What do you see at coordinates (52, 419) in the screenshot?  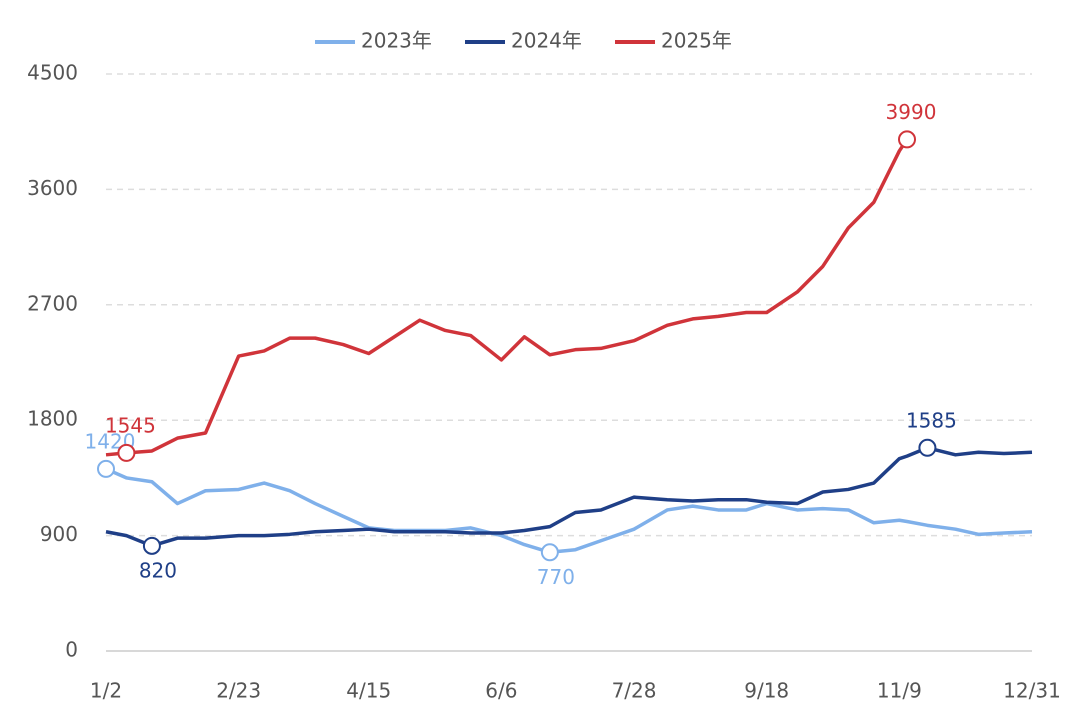 I see `y-tick-label: 1800` at bounding box center [52, 419].